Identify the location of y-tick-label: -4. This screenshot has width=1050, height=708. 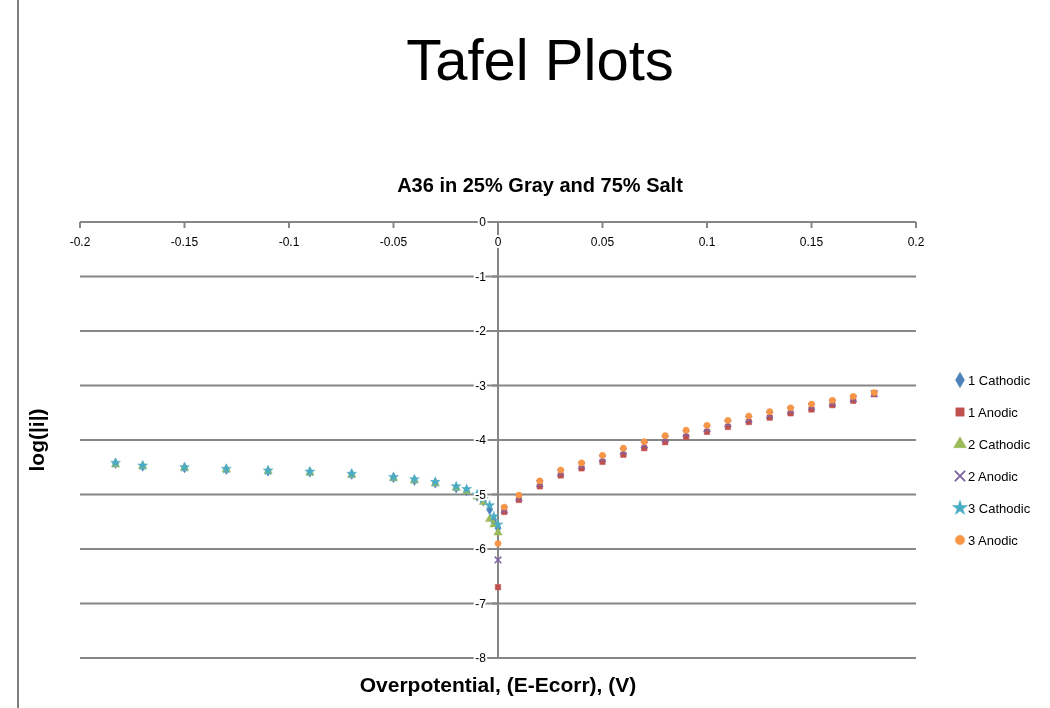
(481, 440).